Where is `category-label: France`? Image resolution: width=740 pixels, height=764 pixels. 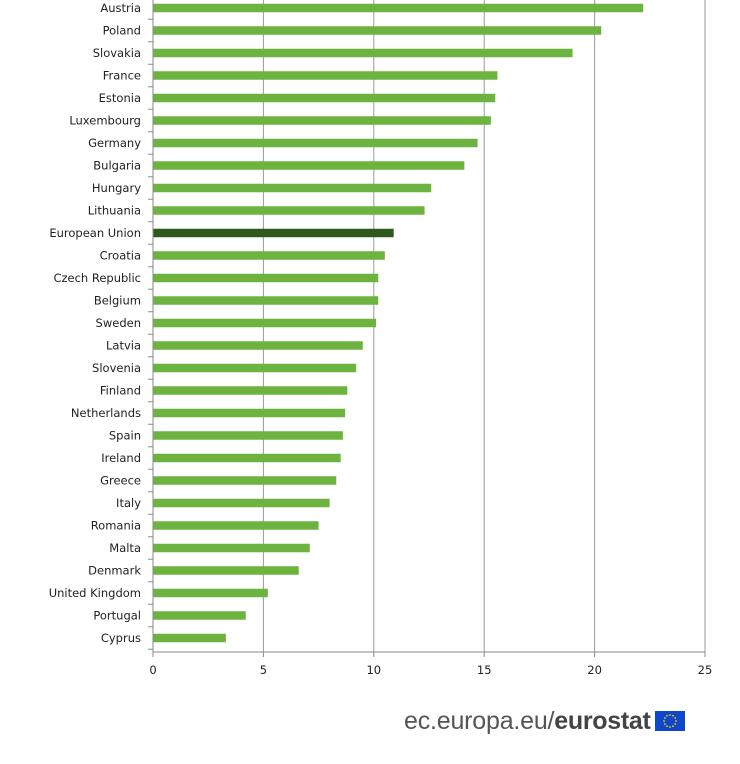 category-label: France is located at coordinates (122, 76).